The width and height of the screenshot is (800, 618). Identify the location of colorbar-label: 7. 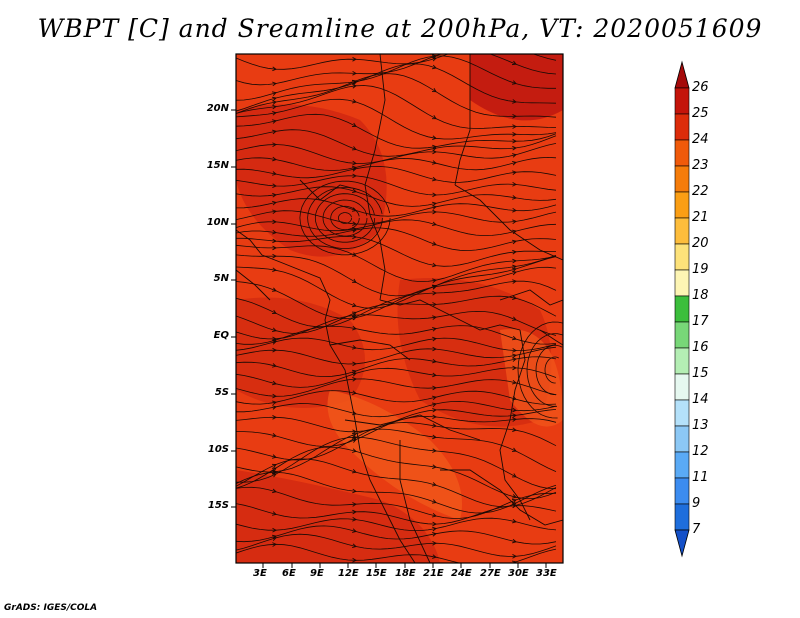
(696, 529).